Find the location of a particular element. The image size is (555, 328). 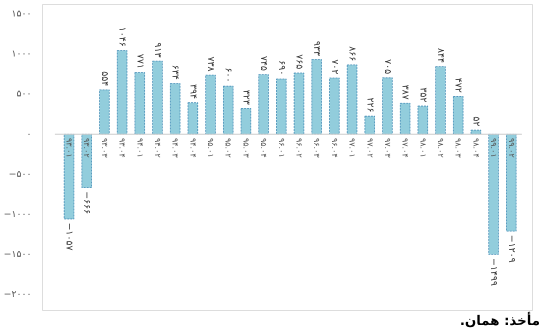

data-label: ۳۲۳ is located at coordinates (246, 97).